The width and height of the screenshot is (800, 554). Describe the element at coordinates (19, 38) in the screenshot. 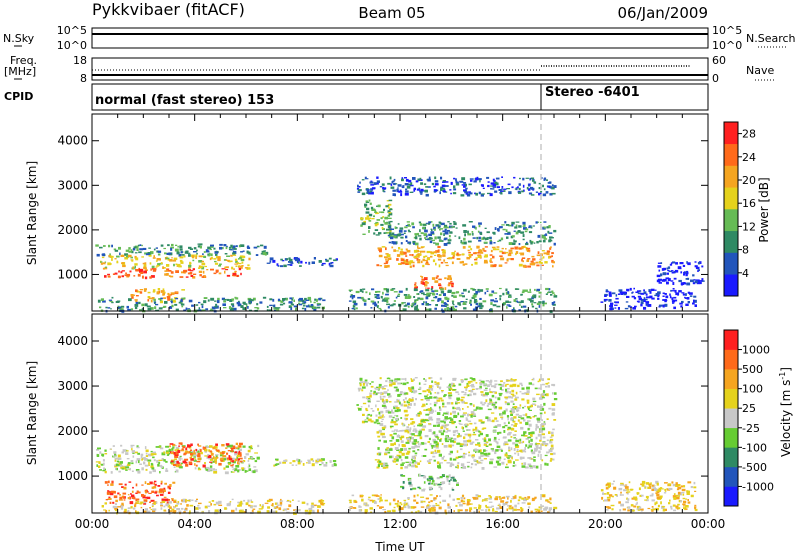

I see `nsky-label: N.Sky` at that location.